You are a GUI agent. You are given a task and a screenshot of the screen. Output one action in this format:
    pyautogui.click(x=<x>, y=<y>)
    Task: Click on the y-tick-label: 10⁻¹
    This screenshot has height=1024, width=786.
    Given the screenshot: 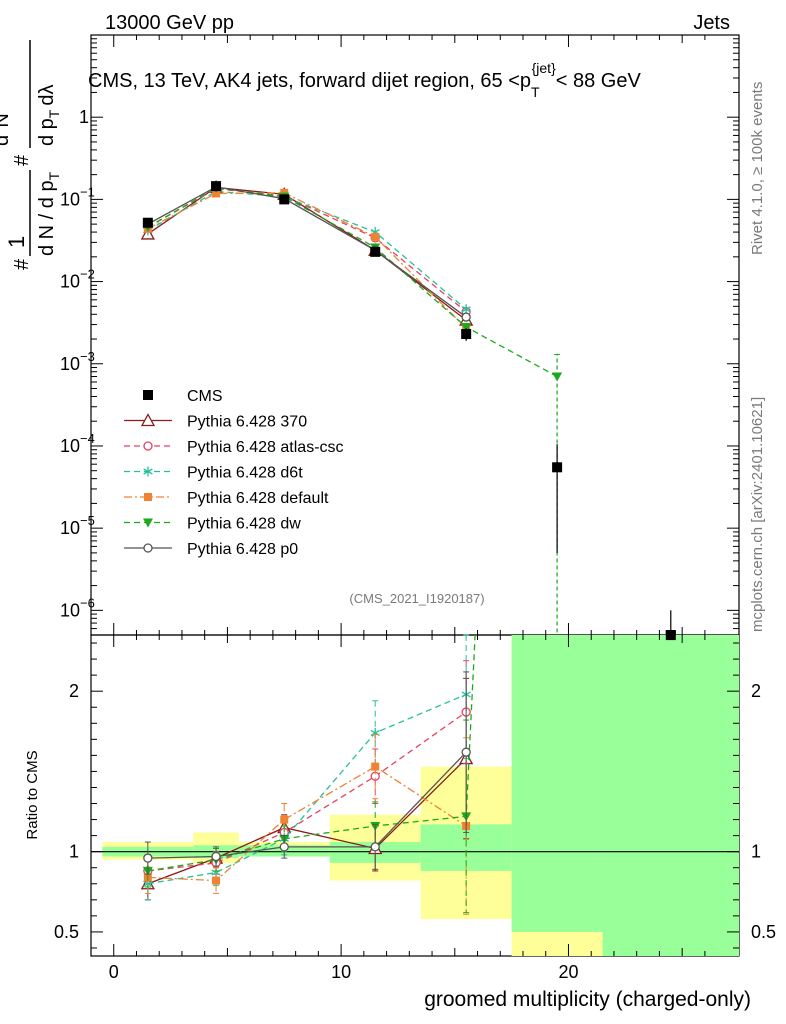 What is the action you would take?
    pyautogui.click(x=77, y=196)
    